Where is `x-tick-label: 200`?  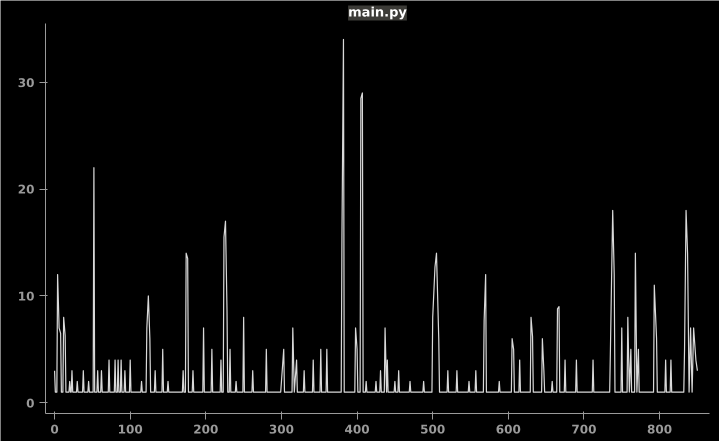 x-tick-label: 200 is located at coordinates (205, 429).